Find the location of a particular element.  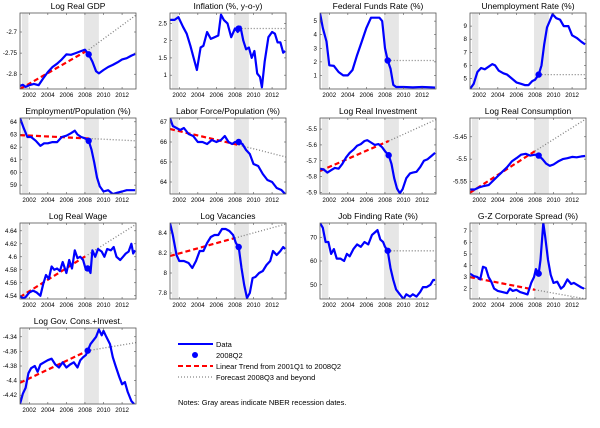

legend-swatch-dot is located at coordinates (195, 355).